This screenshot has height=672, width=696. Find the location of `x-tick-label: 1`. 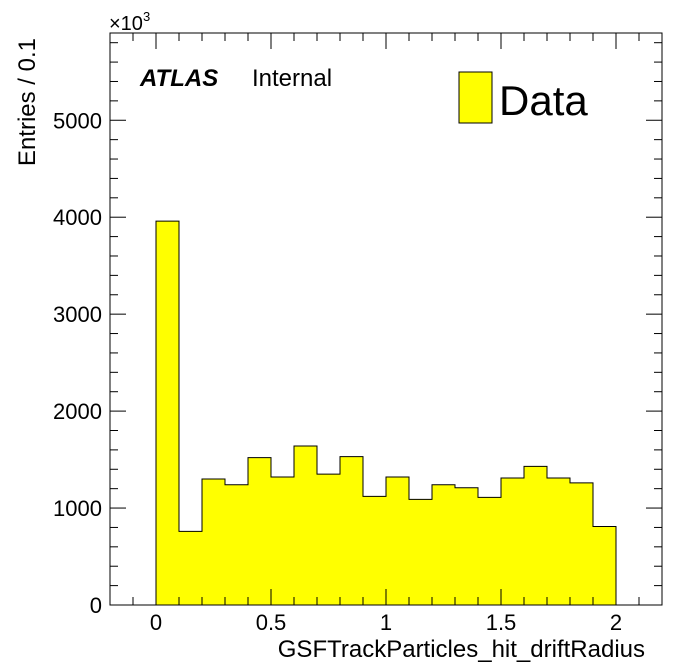

x-tick-label: 1 is located at coordinates (386, 622).